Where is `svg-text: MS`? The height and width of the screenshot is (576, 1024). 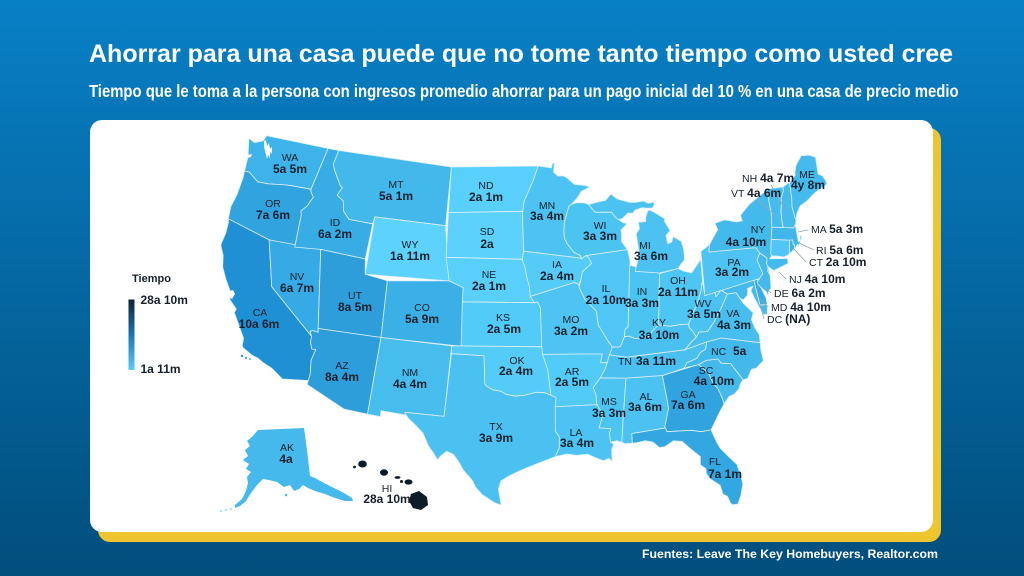
svg-text: MS is located at coordinates (609, 402).